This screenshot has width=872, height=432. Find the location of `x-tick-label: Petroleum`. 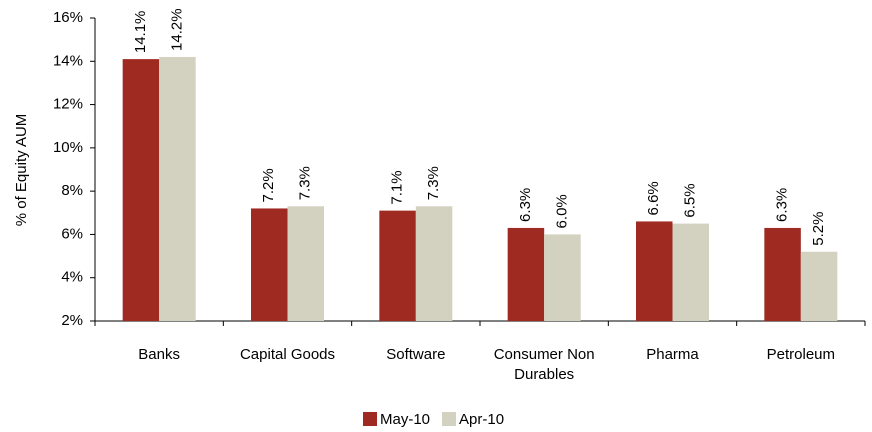

x-tick-label: Petroleum is located at coordinates (801, 354).